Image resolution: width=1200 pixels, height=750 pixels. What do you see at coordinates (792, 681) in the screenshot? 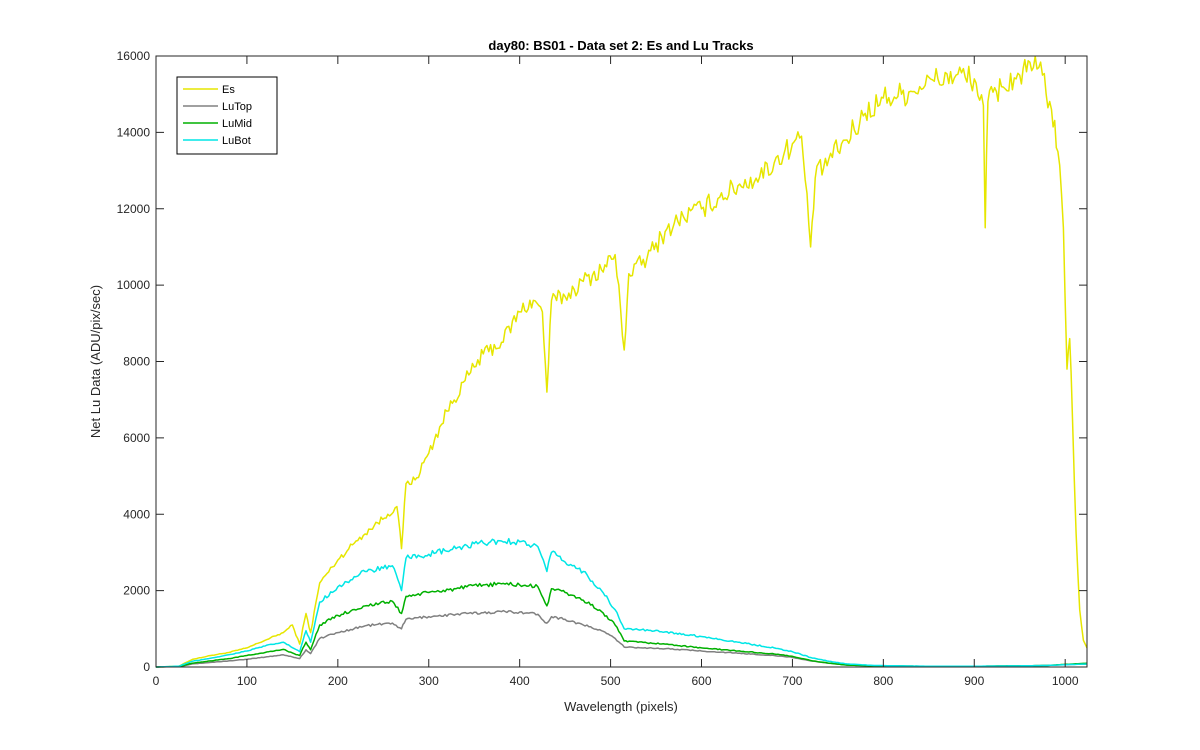
I see `x-tick-label: 700` at bounding box center [792, 681].